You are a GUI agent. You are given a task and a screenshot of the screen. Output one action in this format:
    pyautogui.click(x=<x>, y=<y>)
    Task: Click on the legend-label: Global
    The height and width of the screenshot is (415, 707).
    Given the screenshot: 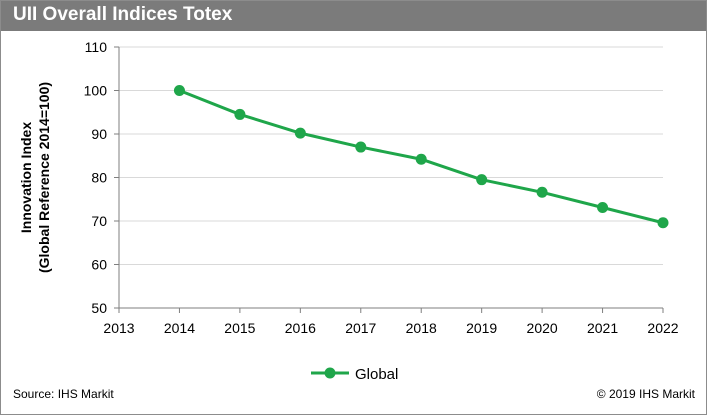 What is the action you would take?
    pyautogui.click(x=376, y=374)
    